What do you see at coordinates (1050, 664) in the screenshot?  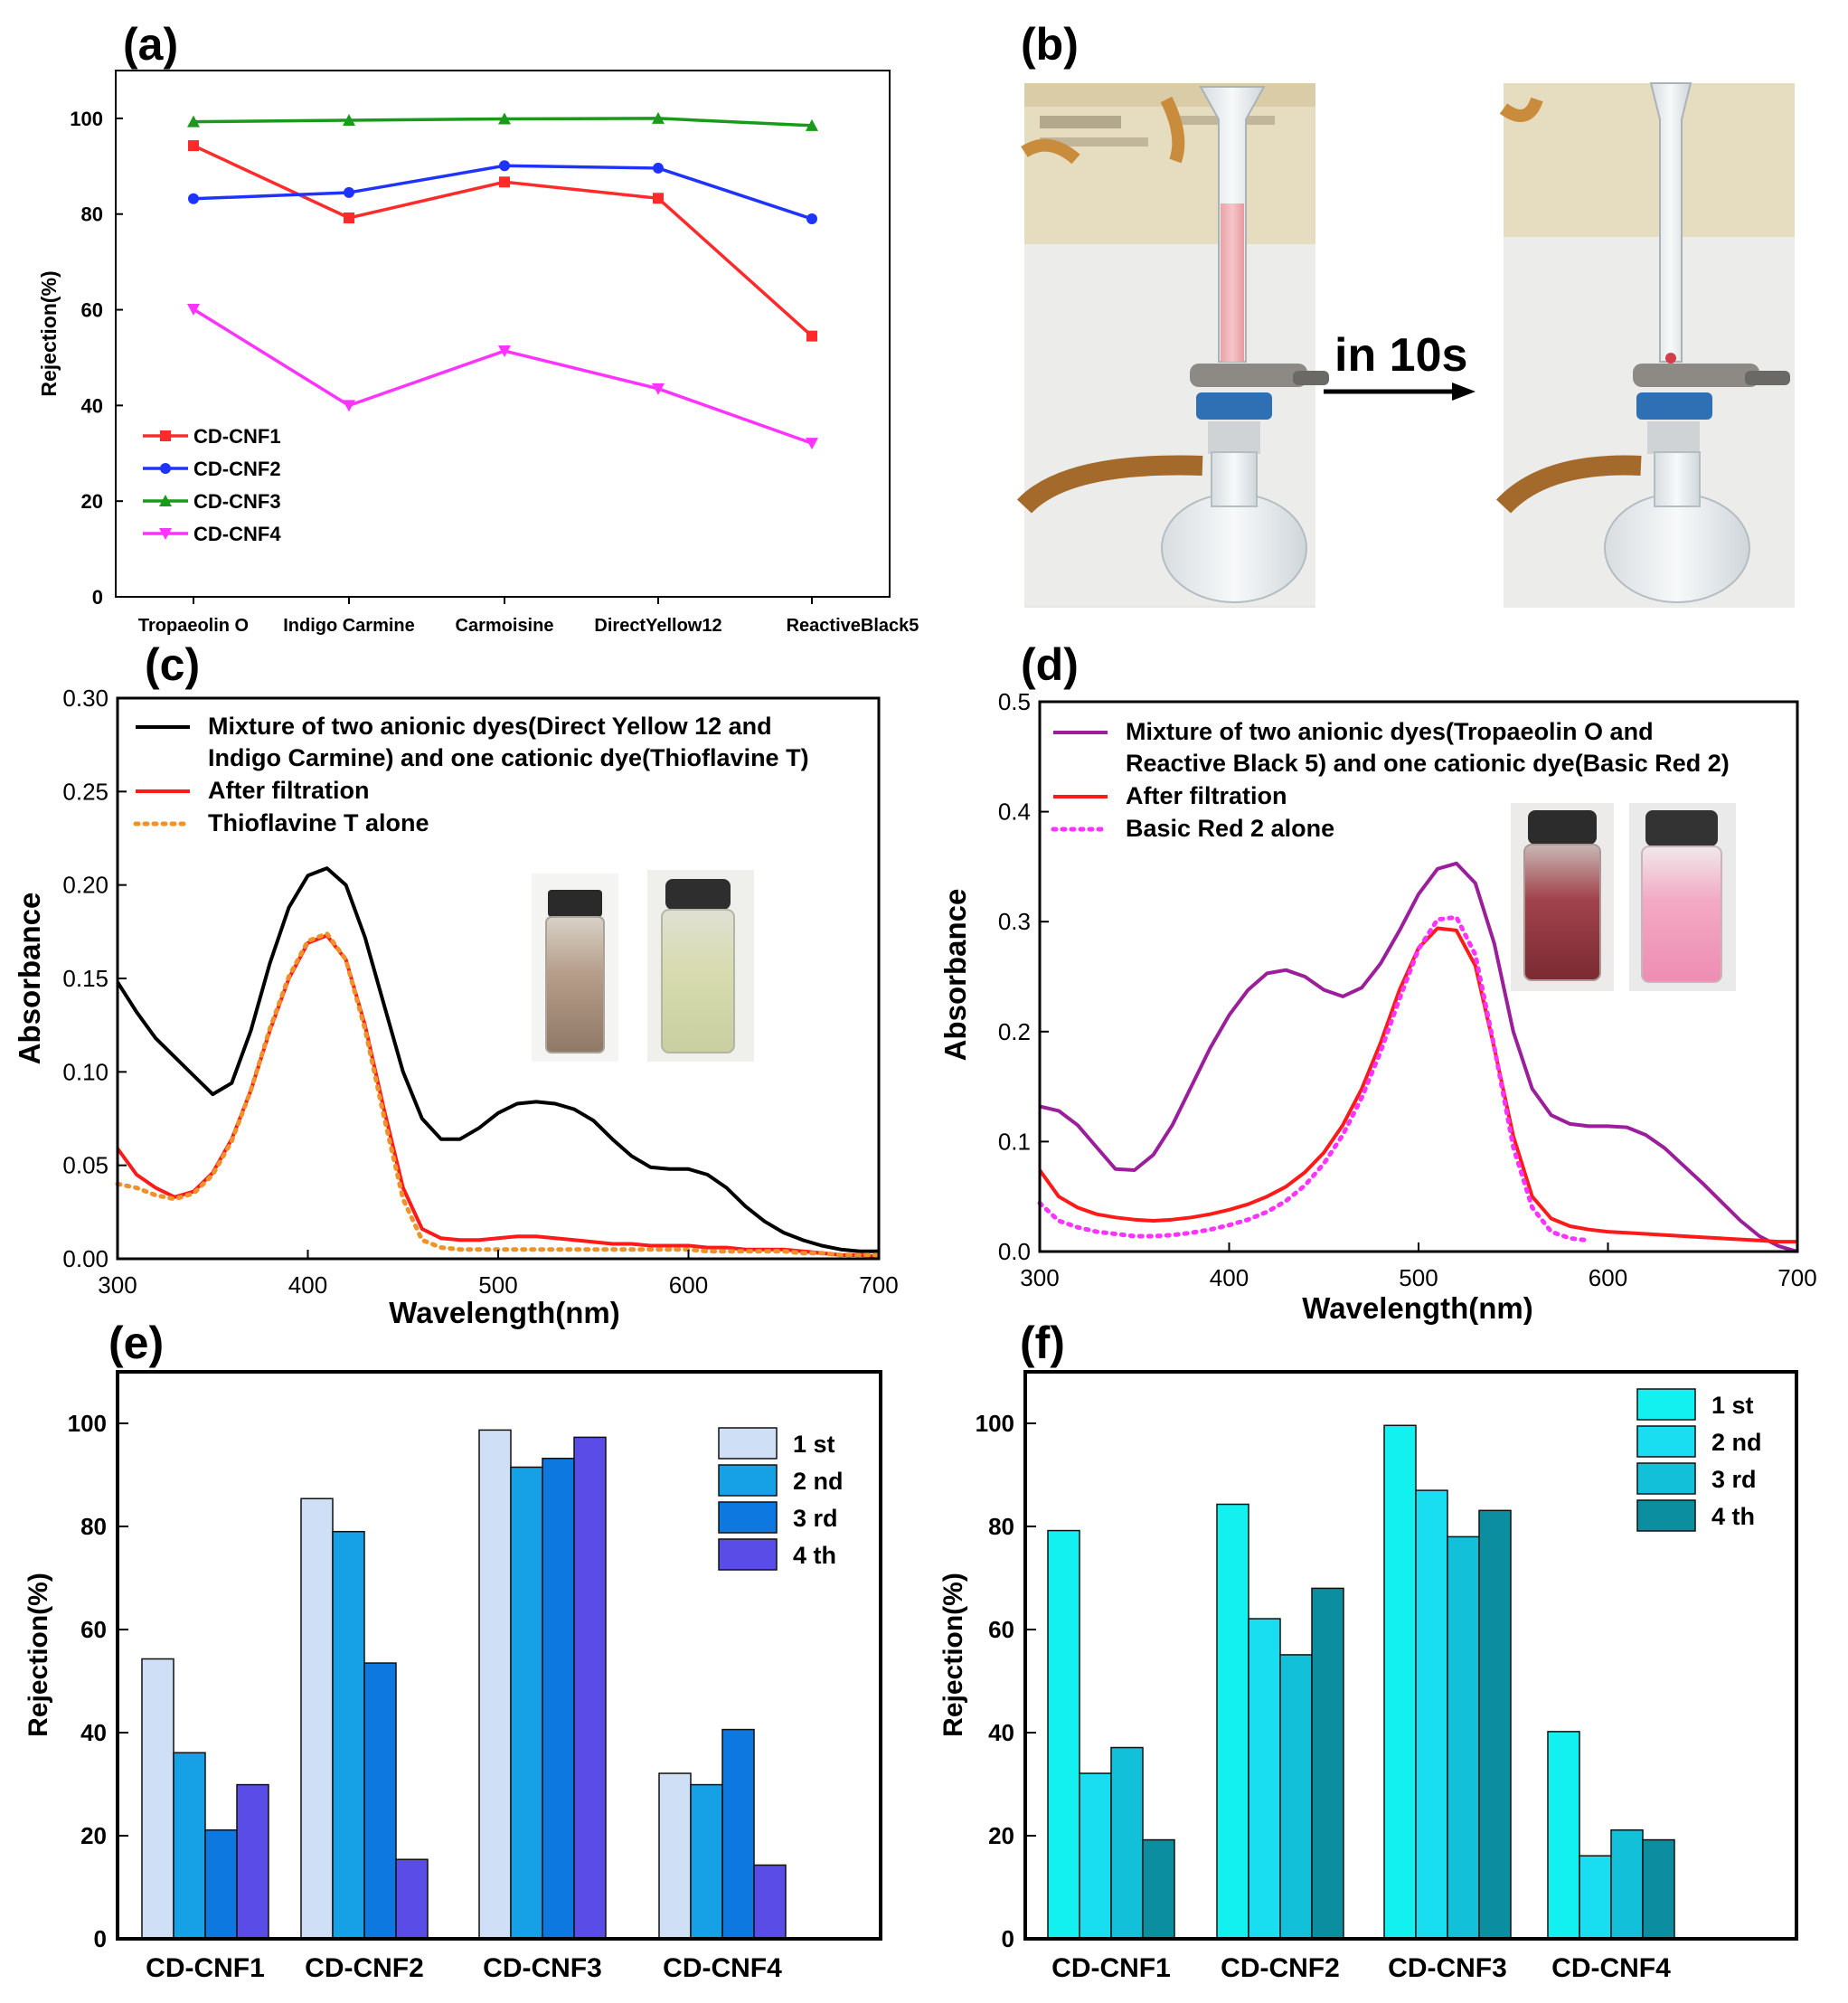 I see `panel-d-label: (d)` at bounding box center [1050, 664].